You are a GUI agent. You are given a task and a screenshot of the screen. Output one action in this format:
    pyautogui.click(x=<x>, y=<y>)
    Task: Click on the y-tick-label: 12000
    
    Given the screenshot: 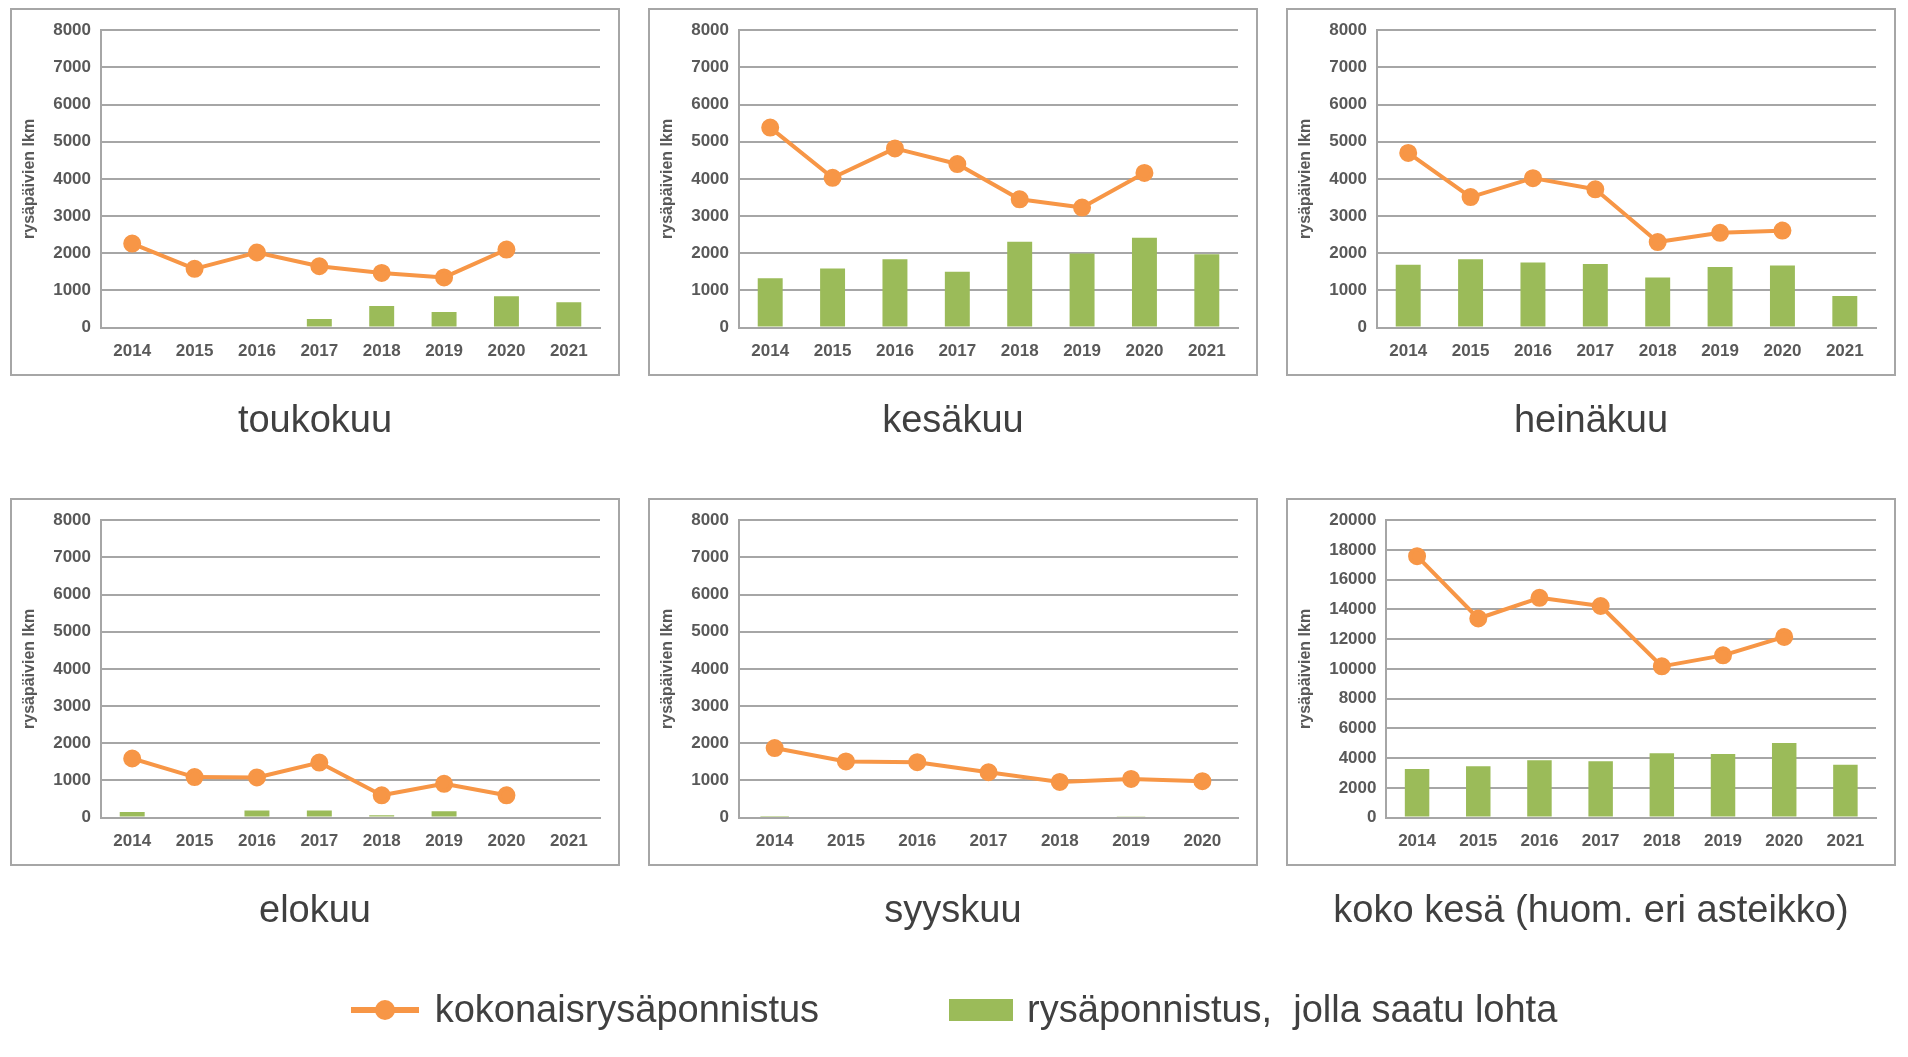 What is the action you would take?
    pyautogui.click(x=1353, y=638)
    